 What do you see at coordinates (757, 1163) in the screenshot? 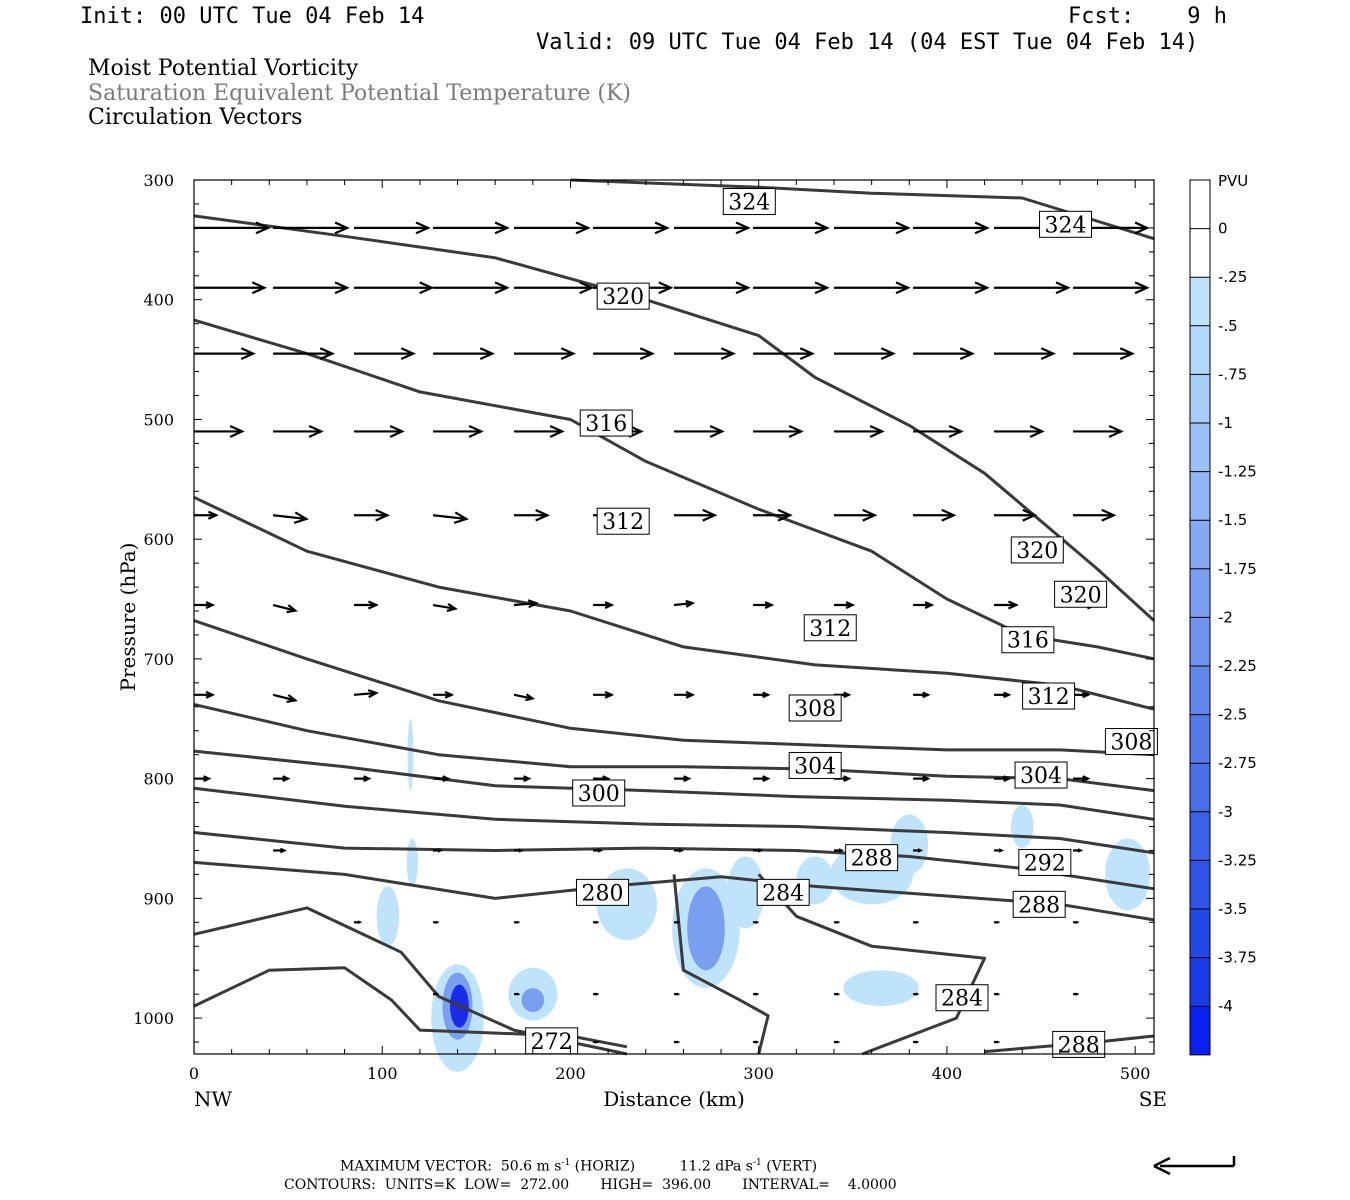
I see `vert-exponent: -1` at bounding box center [757, 1163].